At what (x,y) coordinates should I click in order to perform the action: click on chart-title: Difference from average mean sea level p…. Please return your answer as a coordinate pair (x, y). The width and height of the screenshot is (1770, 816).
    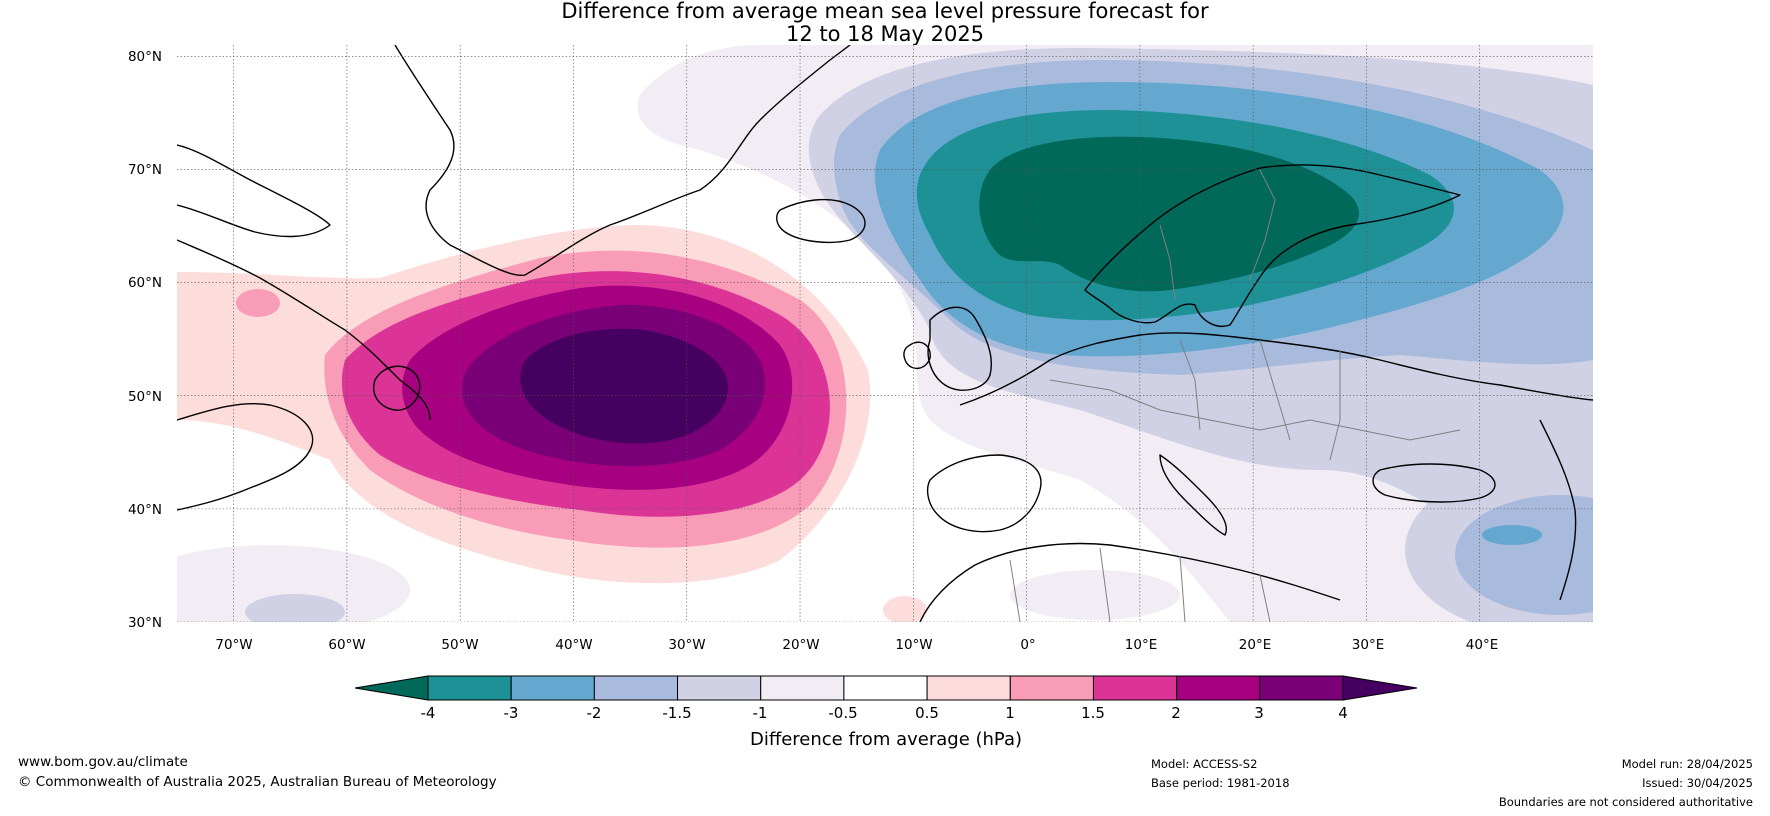
    Looking at the image, I should click on (885, 23).